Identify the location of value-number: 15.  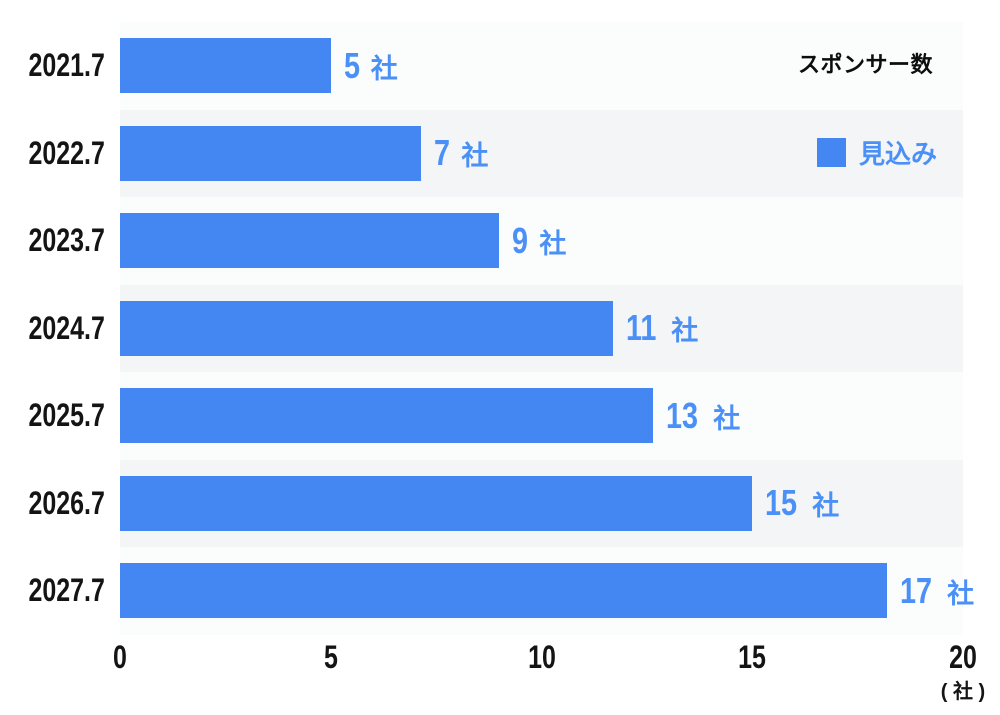
(781, 503).